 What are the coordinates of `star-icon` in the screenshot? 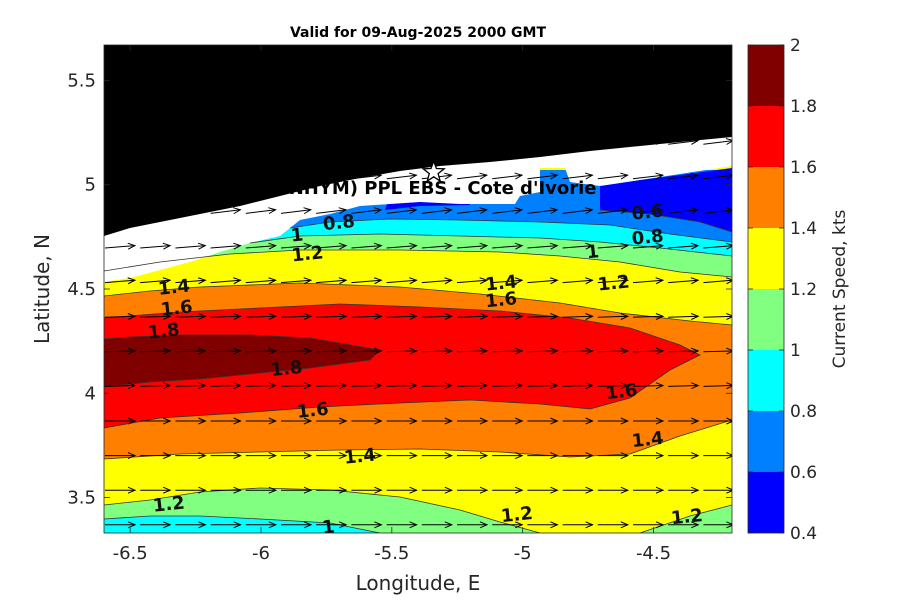 It's located at (433, 171).